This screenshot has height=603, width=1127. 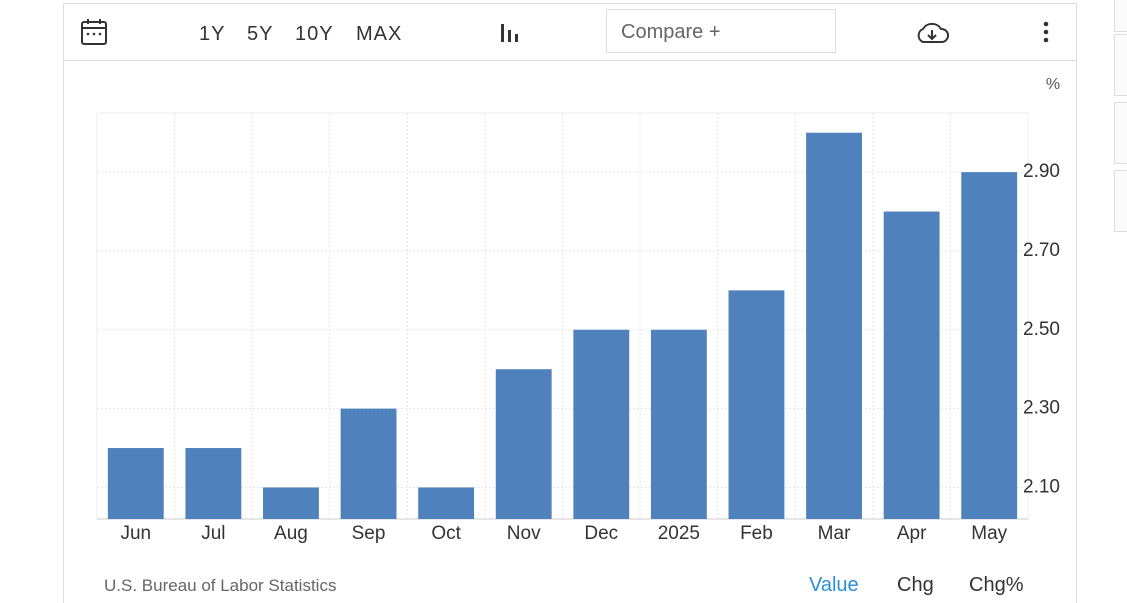 What do you see at coordinates (446, 533) in the screenshot?
I see `x-tick-label: Oct` at bounding box center [446, 533].